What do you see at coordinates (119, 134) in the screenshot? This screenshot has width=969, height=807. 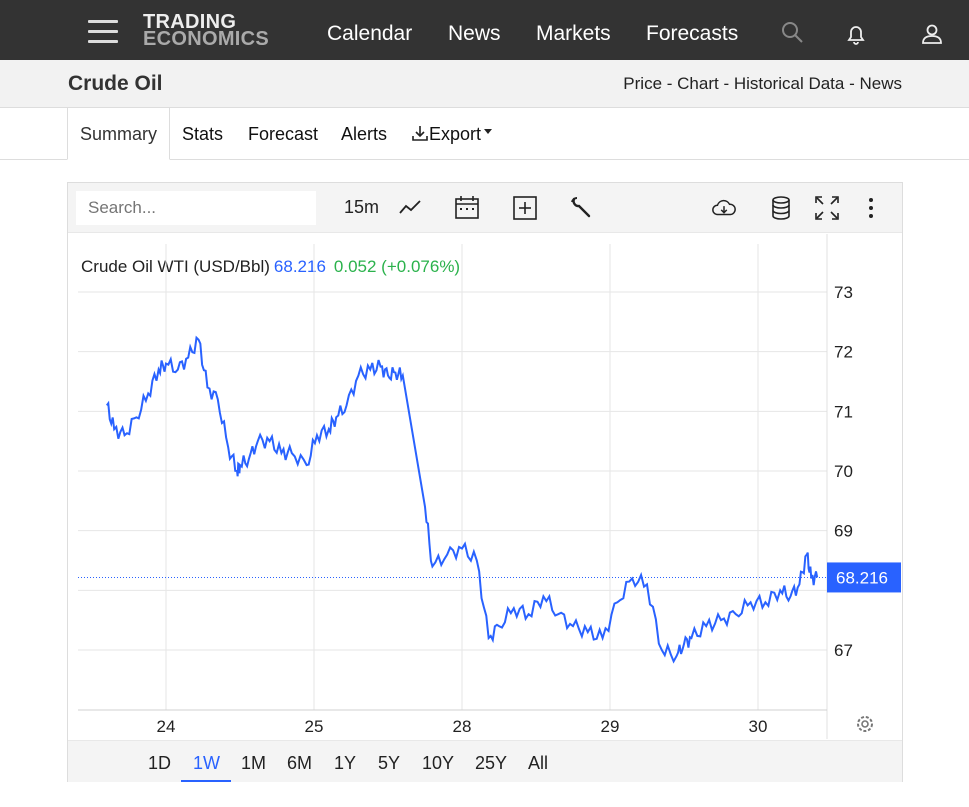 I see `tab-summary: Summary` at bounding box center [119, 134].